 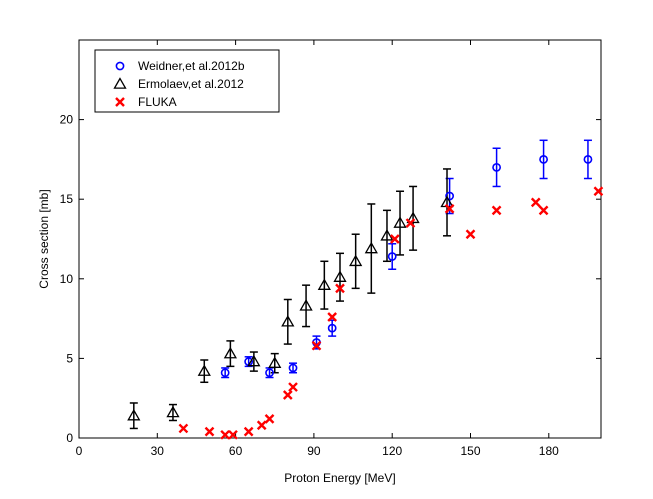 What do you see at coordinates (120, 66) in the screenshot?
I see `legend-marker-circle` at bounding box center [120, 66].